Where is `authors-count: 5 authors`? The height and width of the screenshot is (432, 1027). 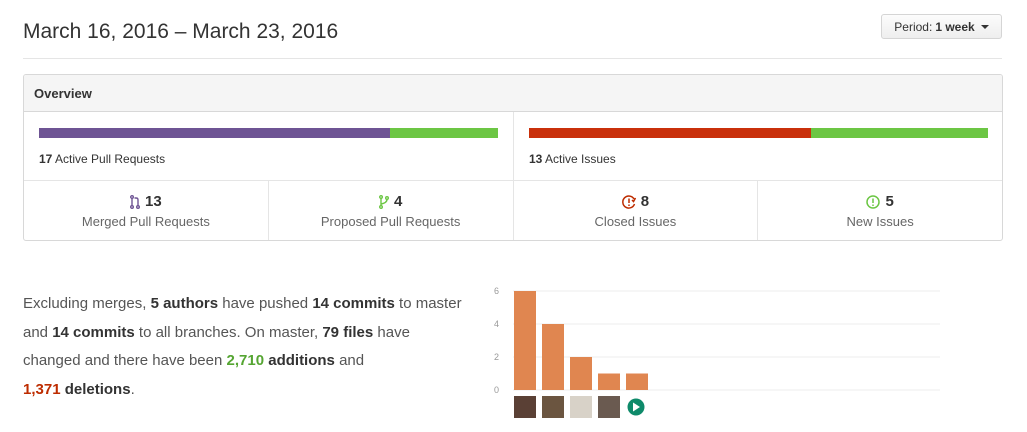
authors-count: 5 authors is located at coordinates (184, 303).